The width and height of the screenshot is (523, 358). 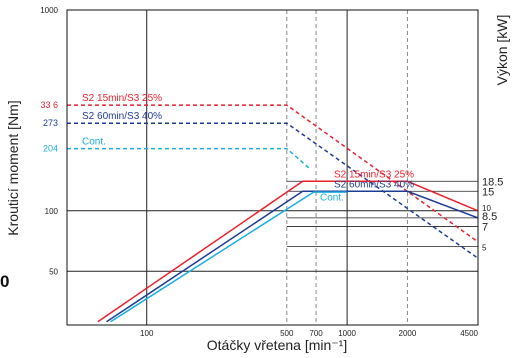 I want to click on torque-value-label: 204, so click(x=50, y=149).